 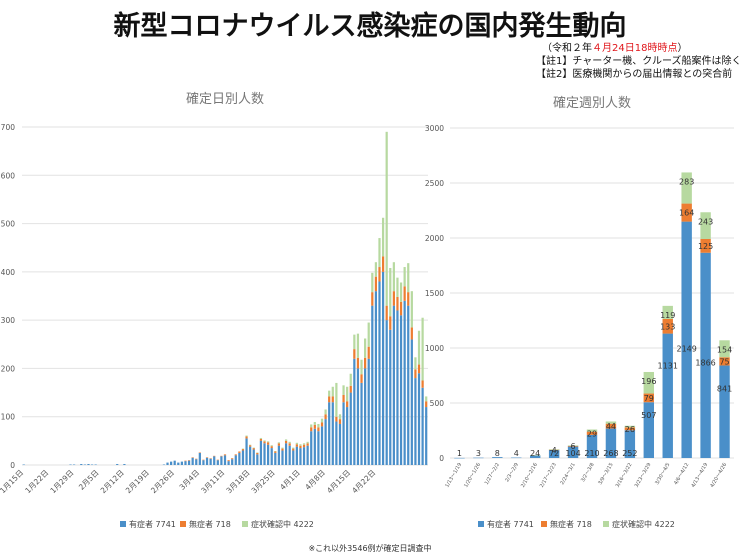 What do you see at coordinates (682, 48) in the screenshot?
I see `date-suffix: ）` at bounding box center [682, 48].